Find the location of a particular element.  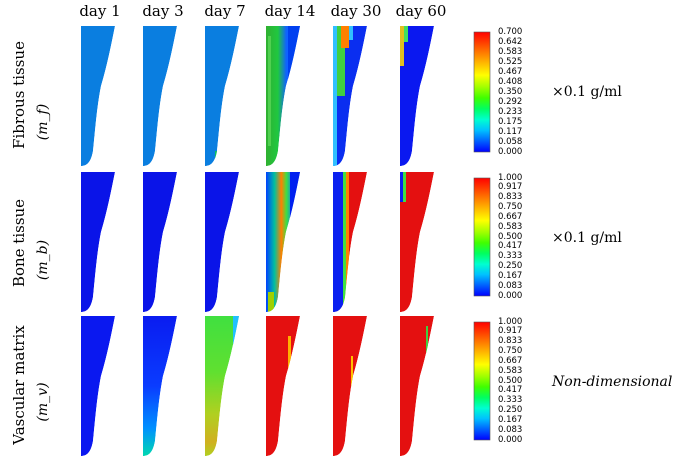

day-label-7: day 7 is located at coordinates (225, 11).